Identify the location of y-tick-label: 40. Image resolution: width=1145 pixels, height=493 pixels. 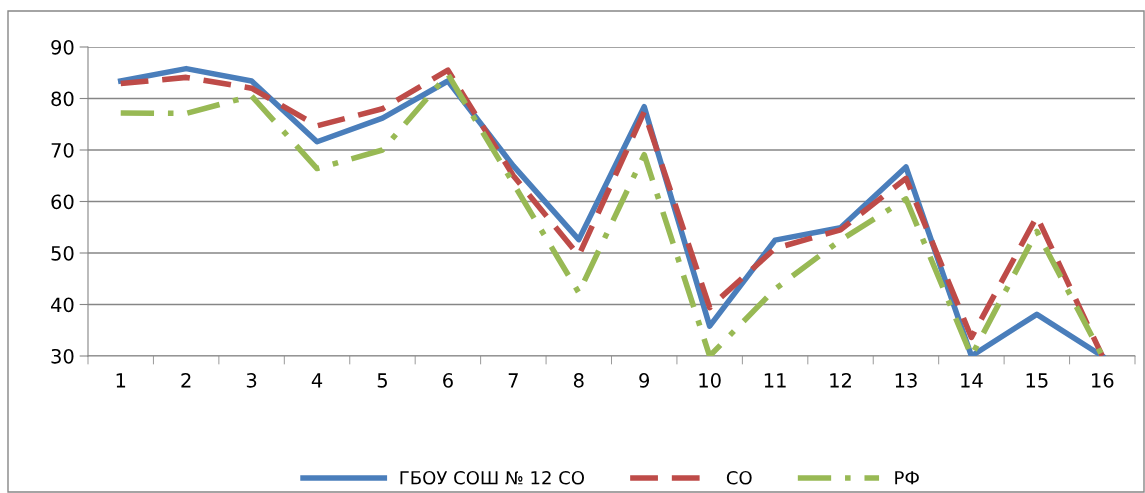
(62, 305).